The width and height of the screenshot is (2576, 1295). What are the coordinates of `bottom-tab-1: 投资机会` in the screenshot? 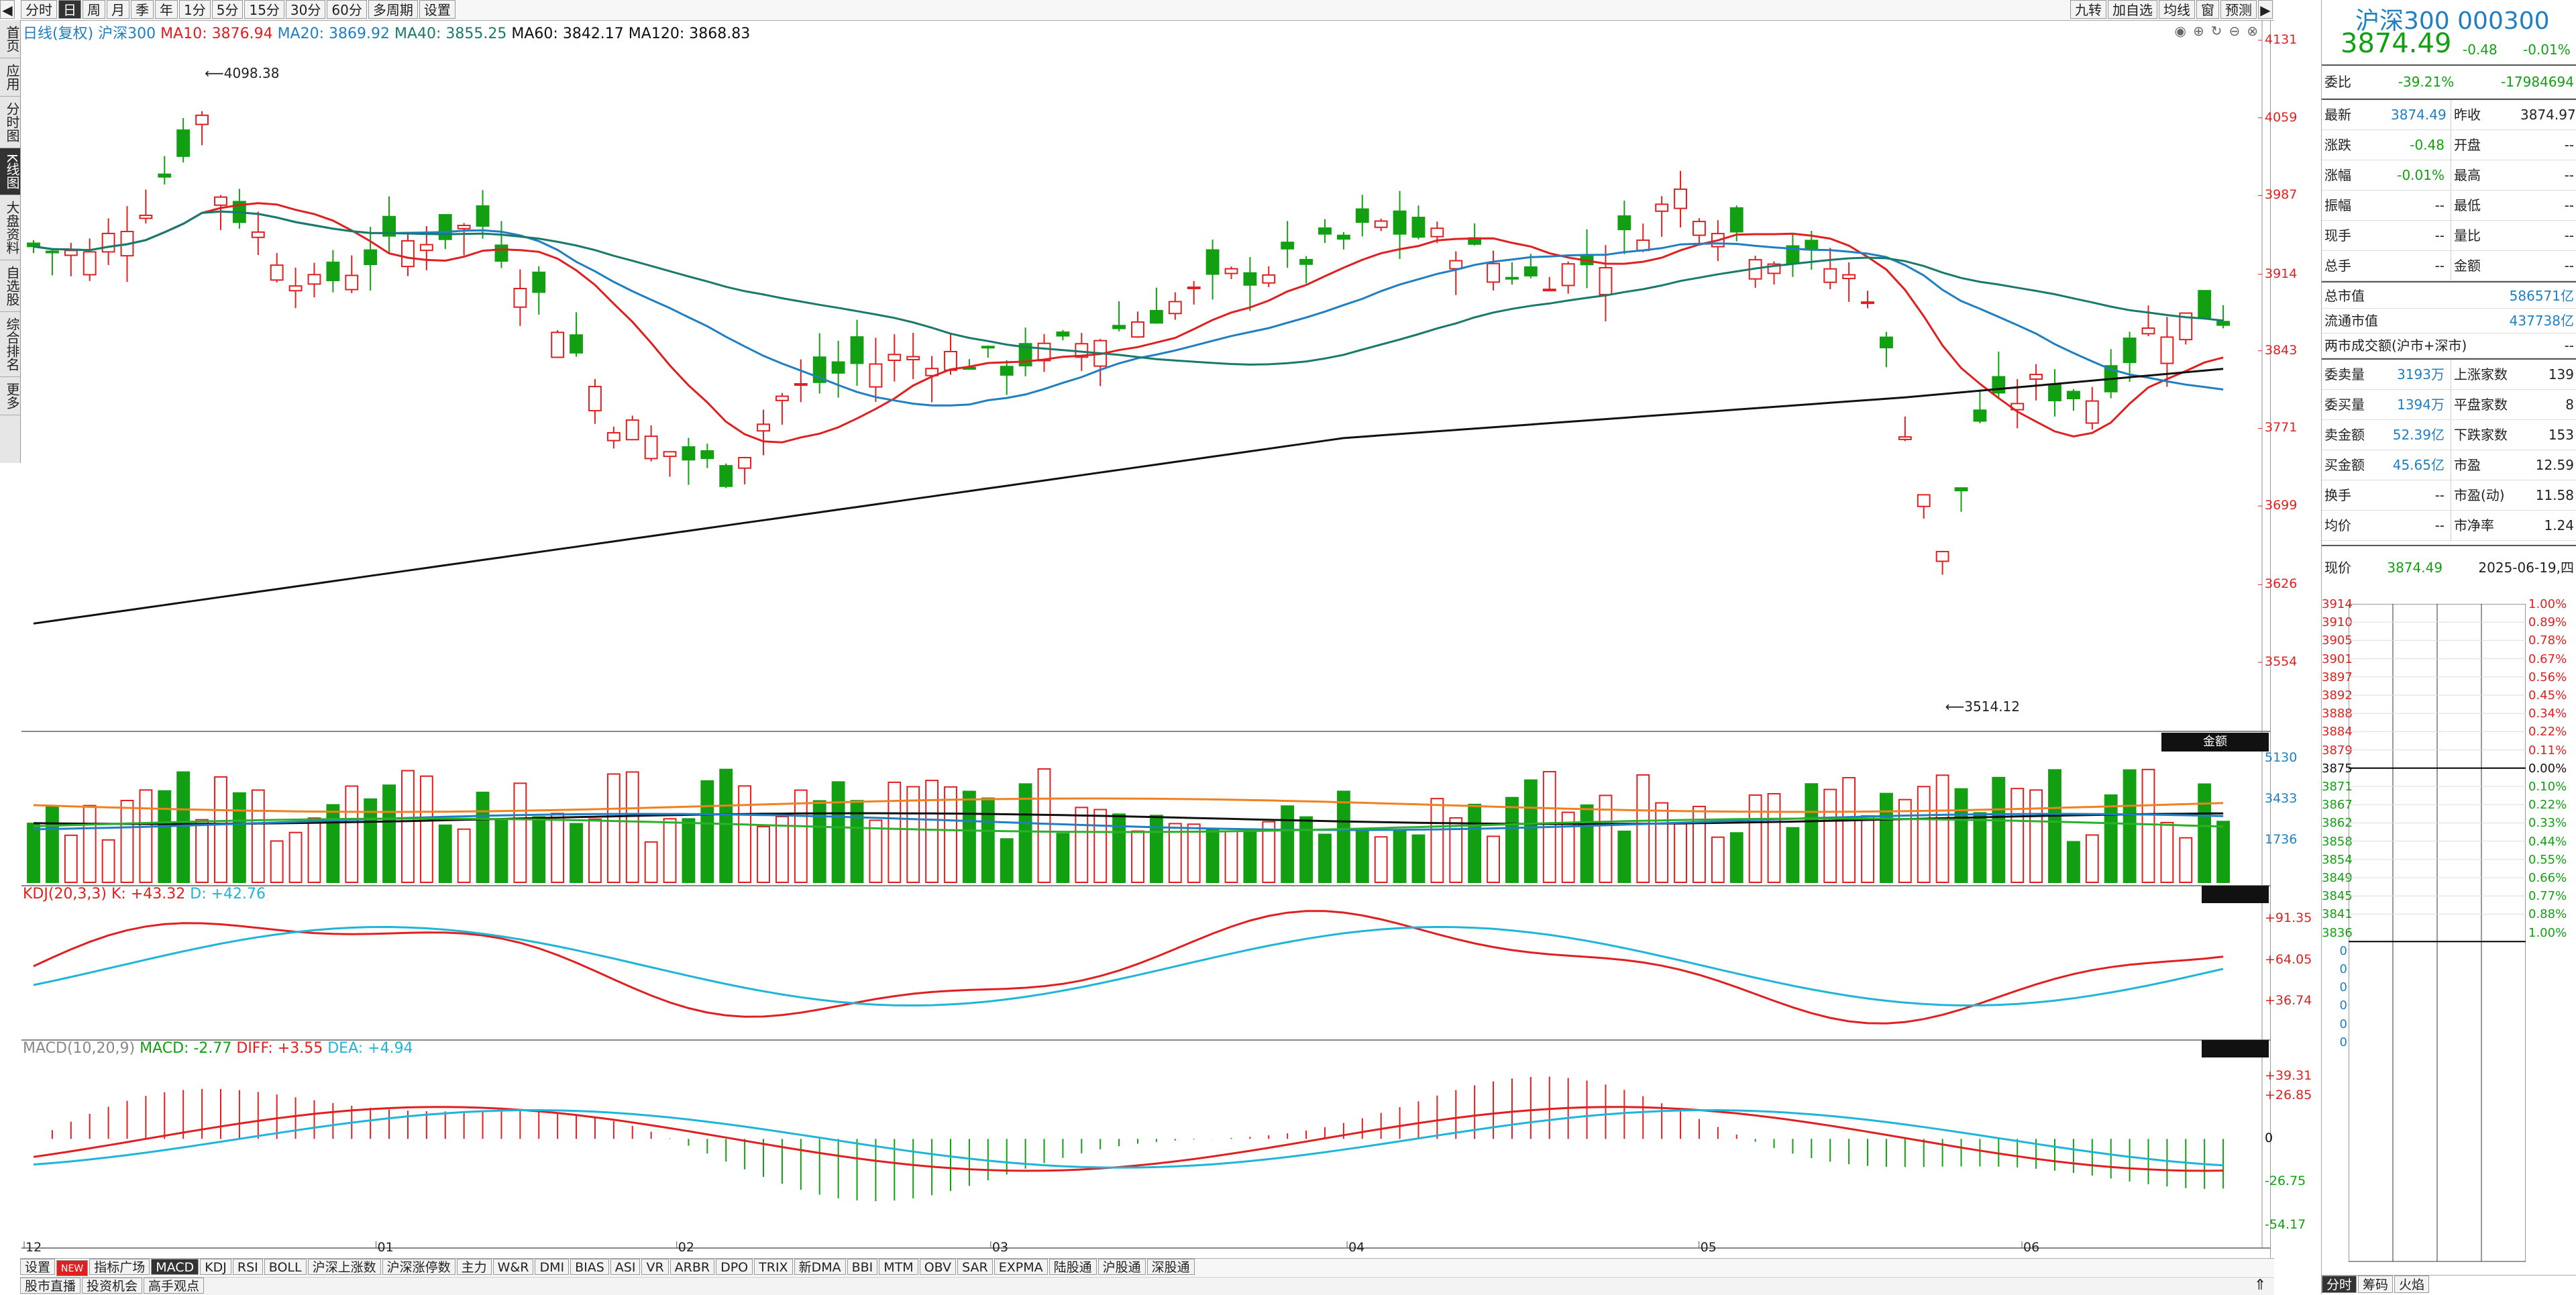 It's located at (112, 1286).